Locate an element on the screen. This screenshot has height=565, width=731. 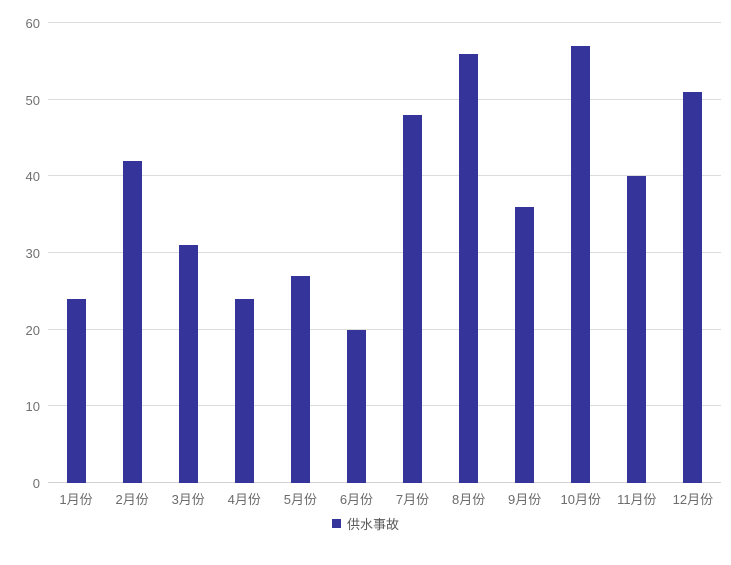
bar-4月份 is located at coordinates (244, 391).